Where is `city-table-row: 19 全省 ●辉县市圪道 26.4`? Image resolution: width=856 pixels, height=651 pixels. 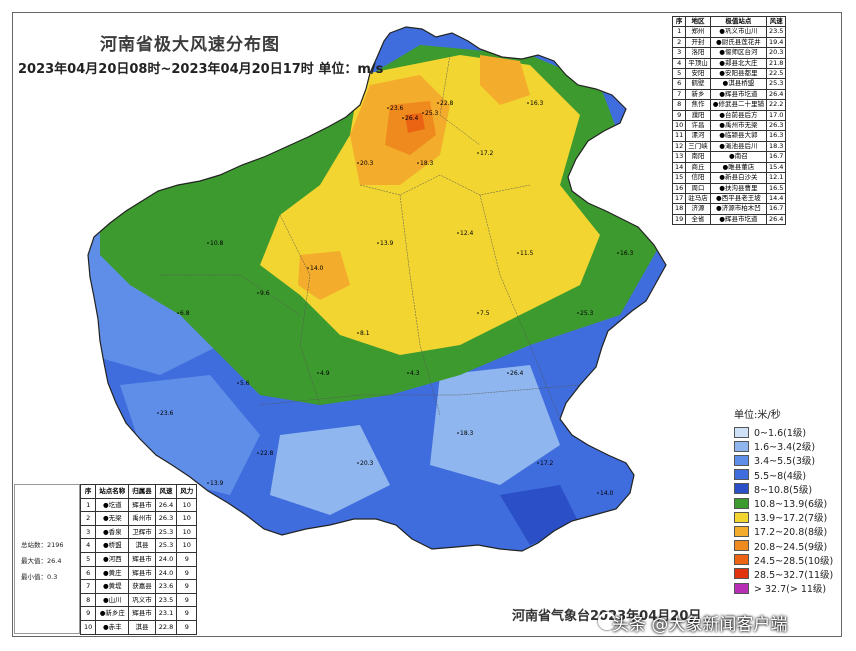
city-table-row: 19 全省 ●辉县市圪道 26.4 is located at coordinates (729, 219).